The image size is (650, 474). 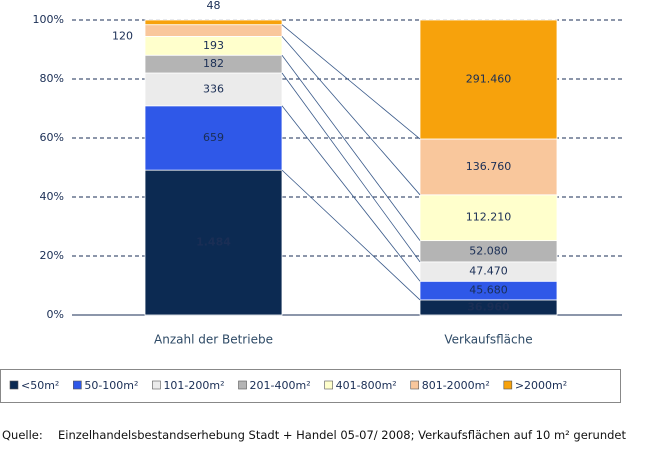 I want to click on data-label: 36.960, so click(x=488, y=306).